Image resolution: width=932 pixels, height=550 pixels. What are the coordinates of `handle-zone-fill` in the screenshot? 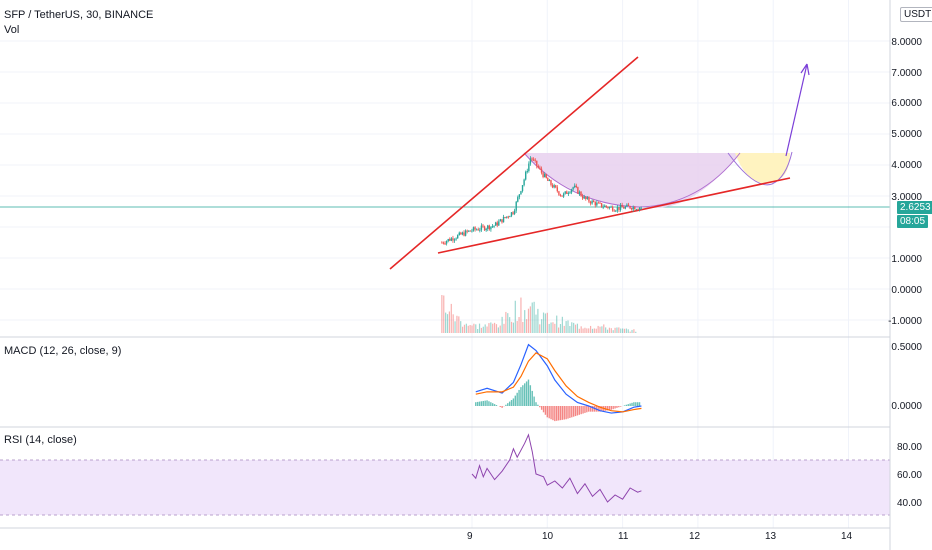 It's located at (762, 168).